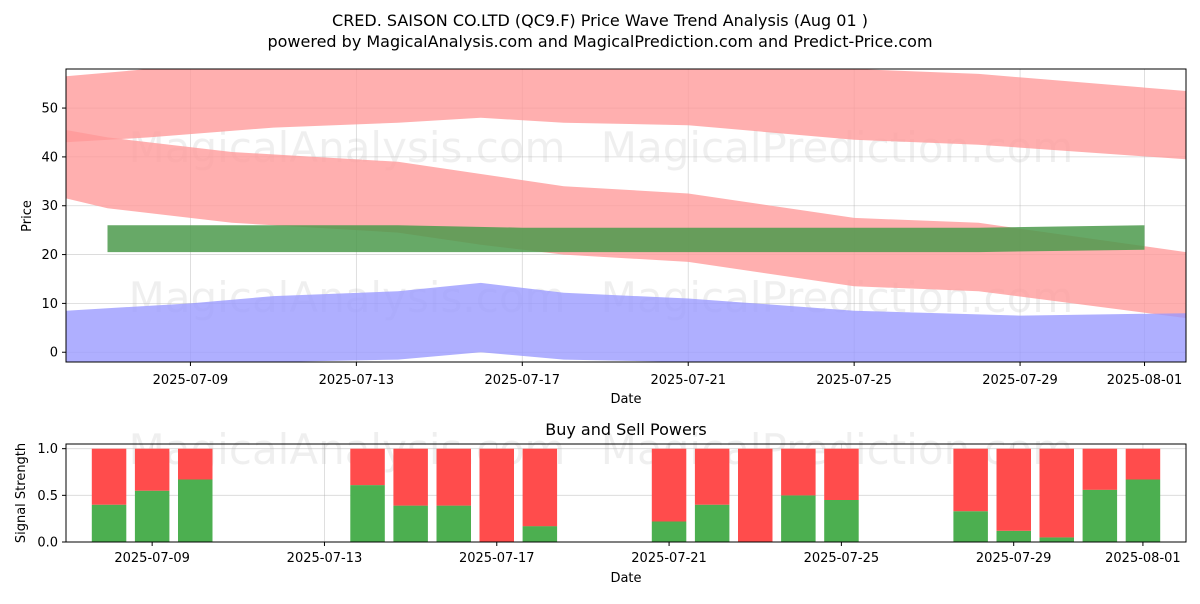  Describe the element at coordinates (523, 380) in the screenshot. I see `price-x-tick-label: 2025-07-17` at that location.